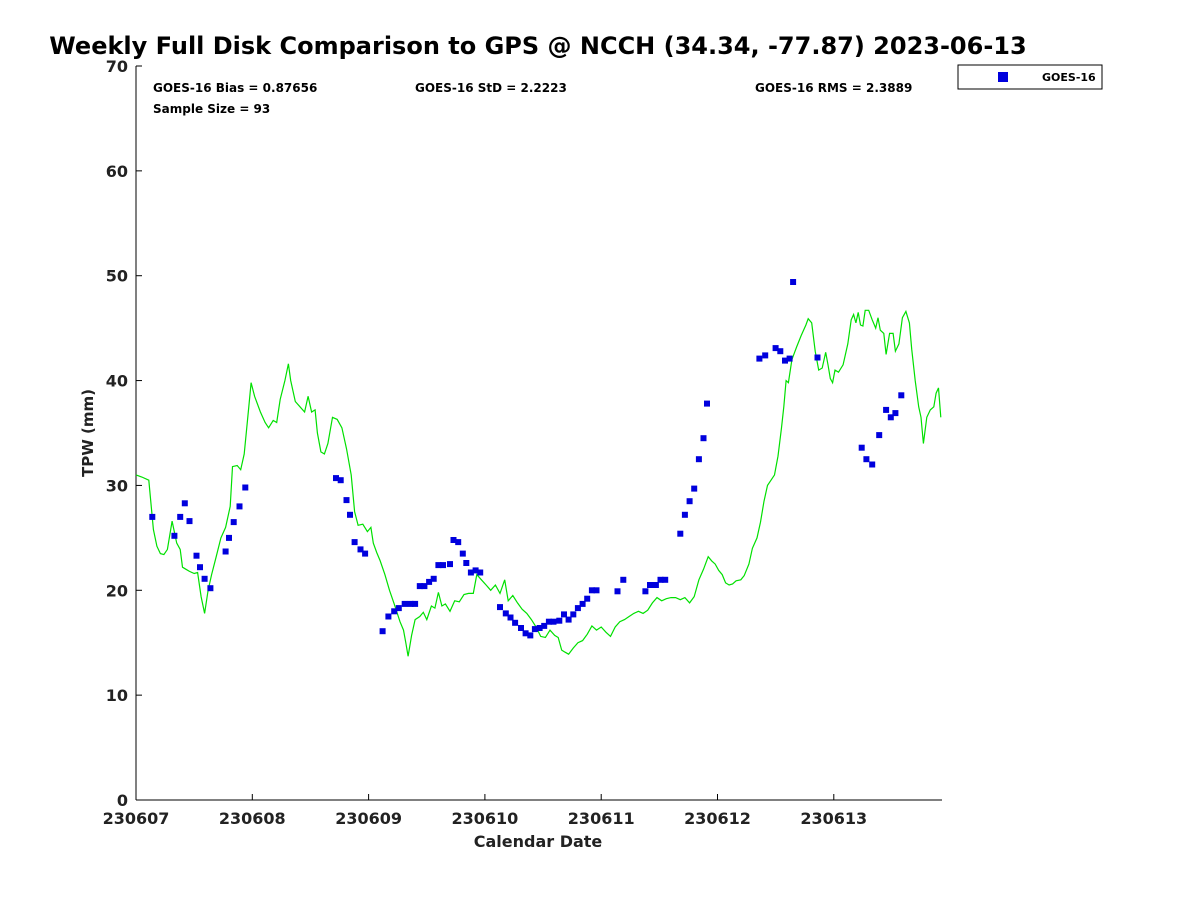  I want to click on legend-box, so click(1030, 77).